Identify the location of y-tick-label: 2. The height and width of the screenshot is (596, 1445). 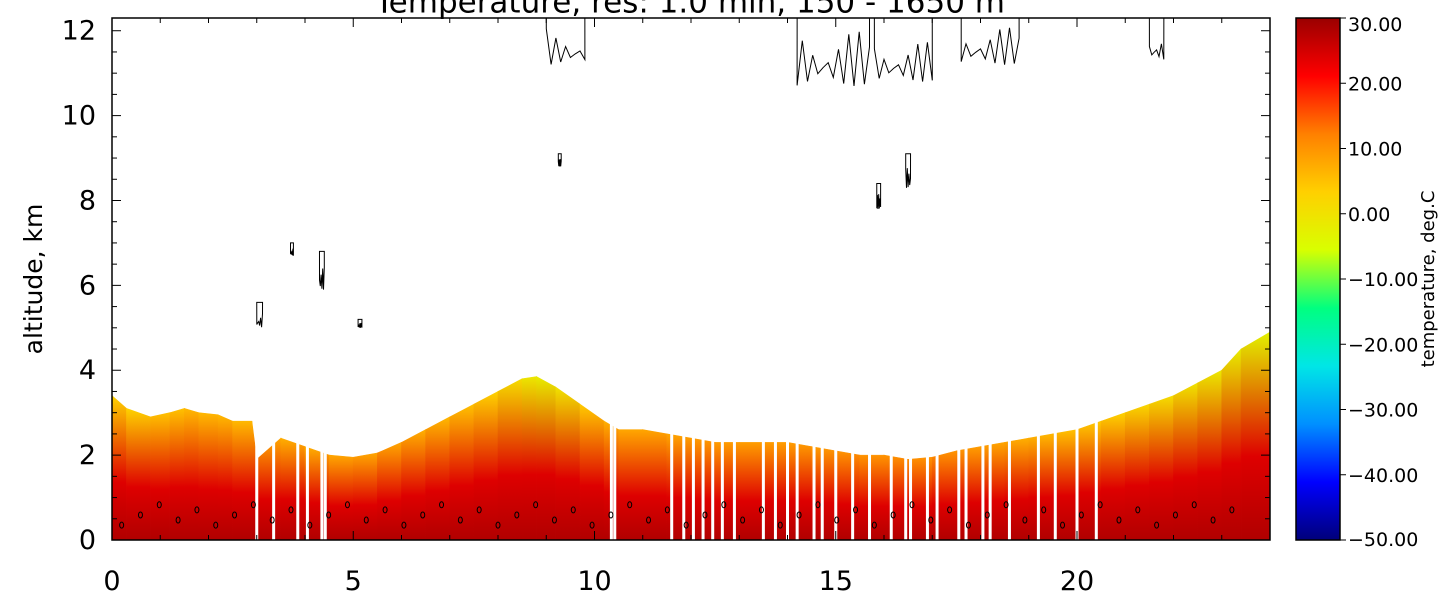
(87, 455).